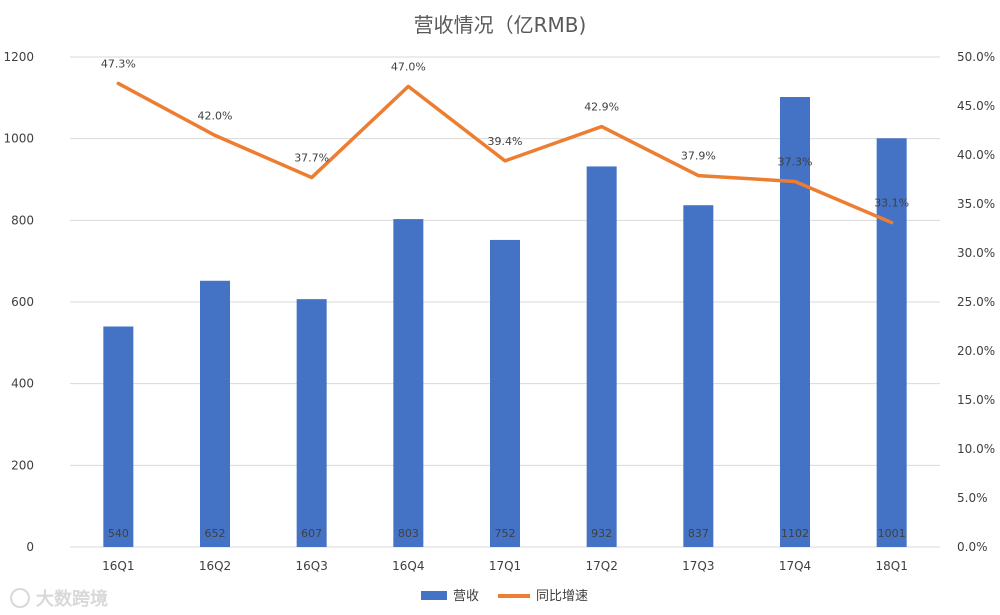  I want to click on x-axis-tick-label: 17Q2, so click(601, 566).